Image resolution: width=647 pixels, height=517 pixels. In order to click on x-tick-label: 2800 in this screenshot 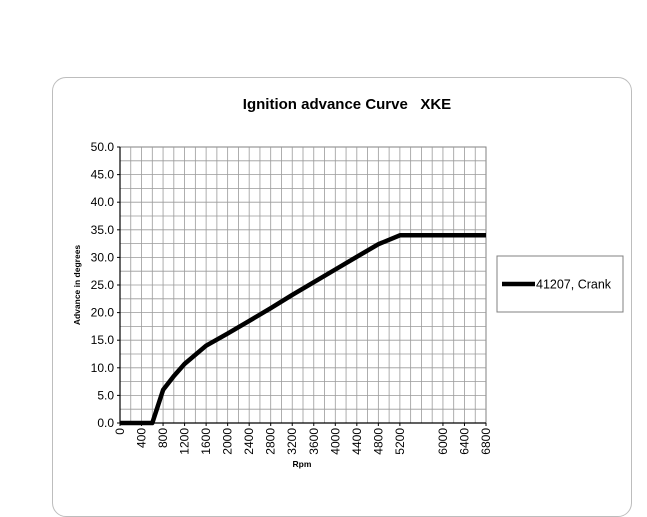, I will do `click(271, 441)`.